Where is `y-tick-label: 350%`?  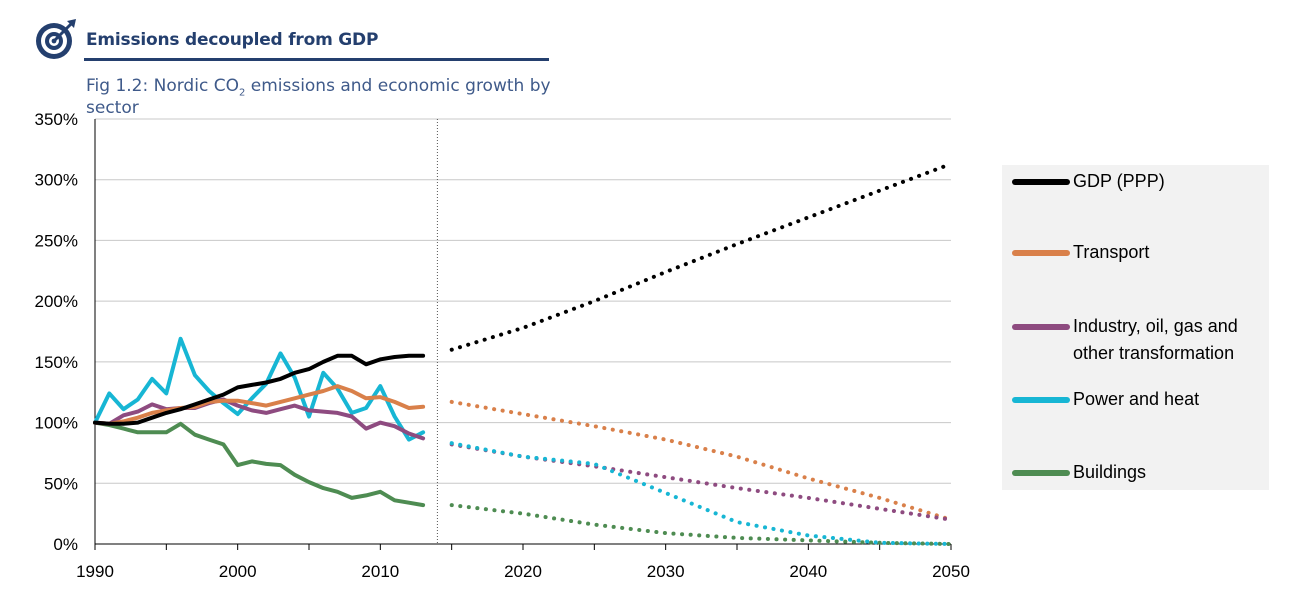
y-tick-label: 350% is located at coordinates (56, 119).